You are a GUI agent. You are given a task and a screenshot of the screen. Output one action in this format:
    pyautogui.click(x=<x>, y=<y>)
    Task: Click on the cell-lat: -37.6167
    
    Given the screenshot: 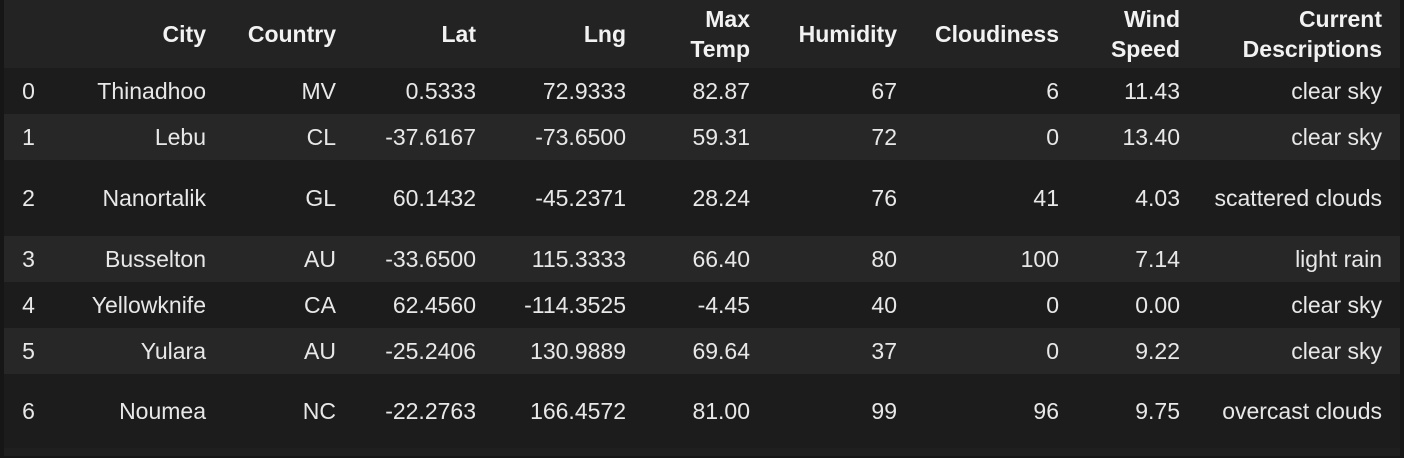 What is the action you would take?
    pyautogui.click(x=430, y=137)
    